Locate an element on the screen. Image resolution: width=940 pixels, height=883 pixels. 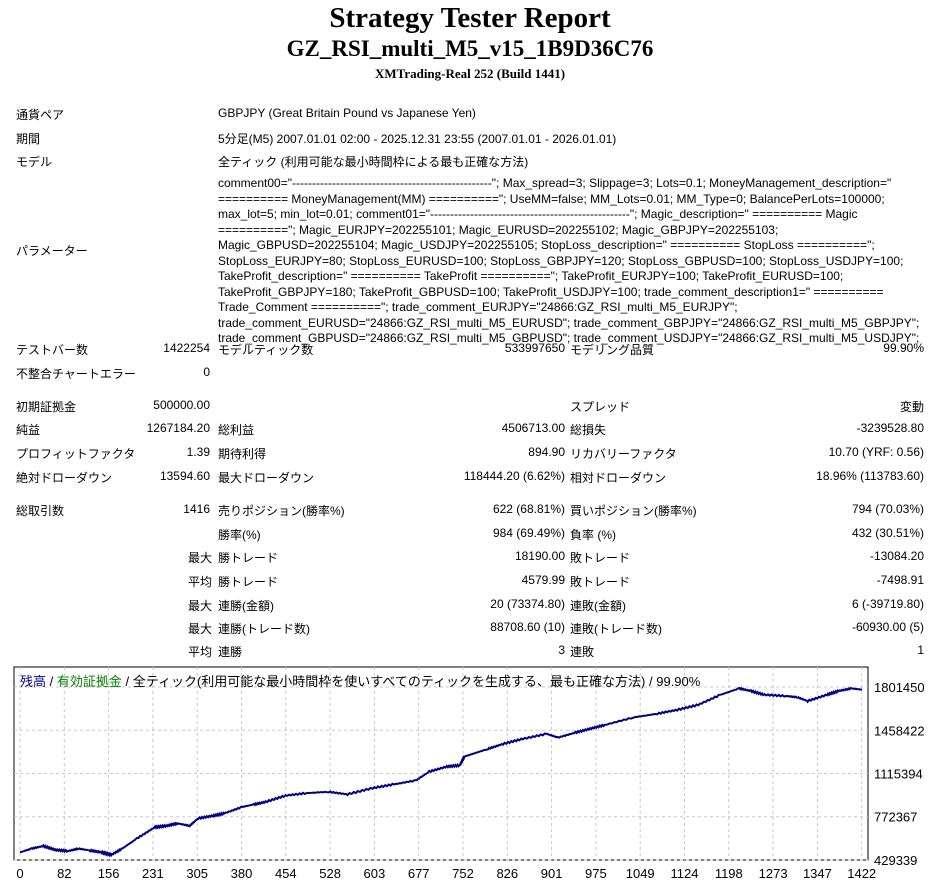
stat-label-3: 総損失 is located at coordinates (588, 430).